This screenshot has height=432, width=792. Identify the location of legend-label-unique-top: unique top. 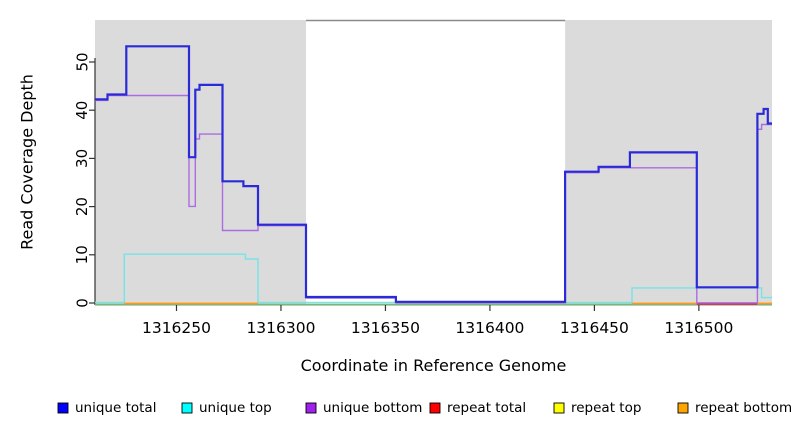
(235, 408).